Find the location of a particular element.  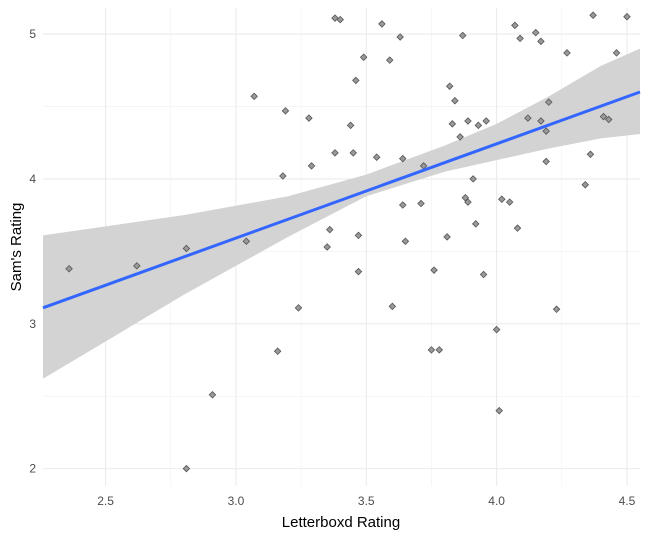

x-axis-title: Letterboxd Rating is located at coordinates (341, 522).